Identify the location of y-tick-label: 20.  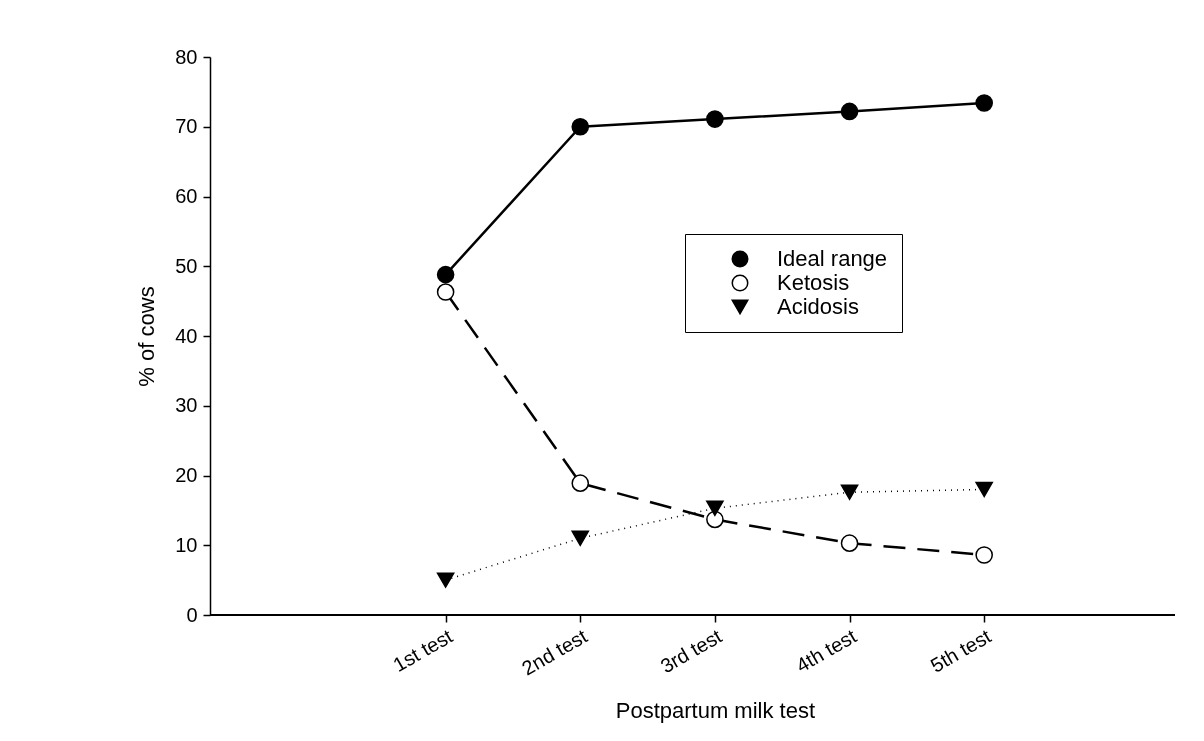
(186, 475).